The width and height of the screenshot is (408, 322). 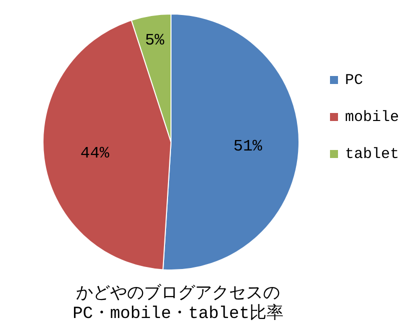 I want to click on text: かどやのブログアクセスの PC・mobile・tablet比率, so click(x=178, y=302).